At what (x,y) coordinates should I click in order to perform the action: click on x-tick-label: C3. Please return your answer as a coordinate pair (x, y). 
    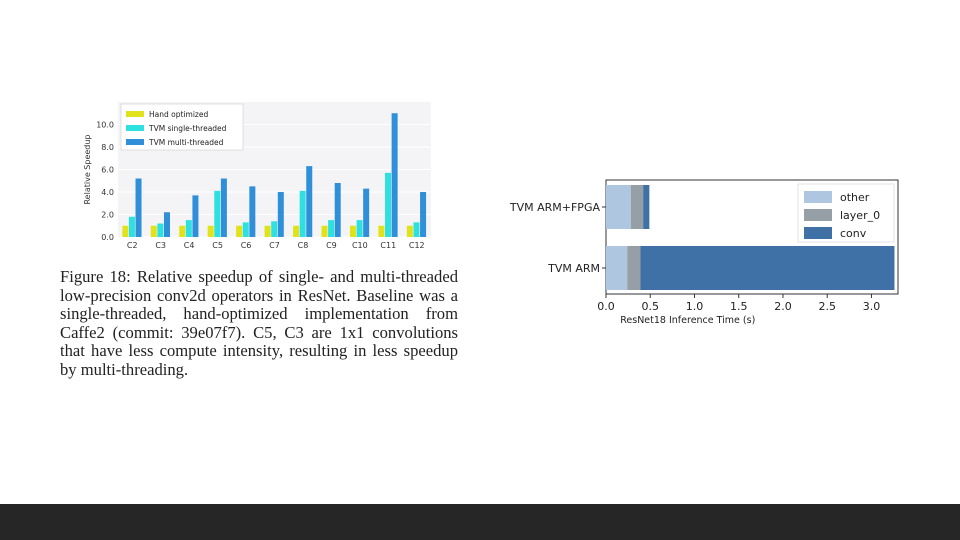
    Looking at the image, I should click on (160, 245).